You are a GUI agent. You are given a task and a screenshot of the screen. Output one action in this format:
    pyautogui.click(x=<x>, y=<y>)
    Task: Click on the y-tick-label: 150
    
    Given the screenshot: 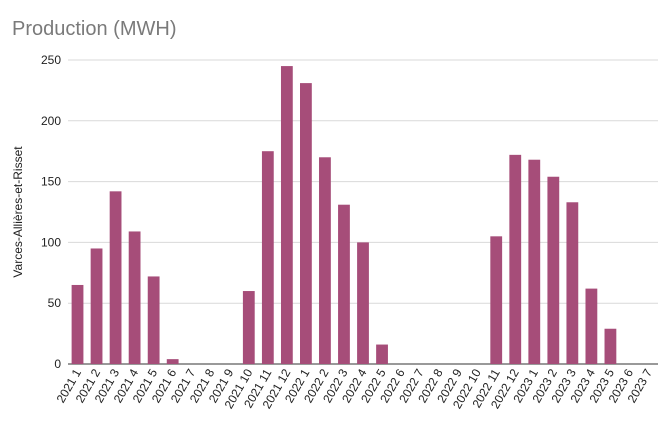 What is the action you would take?
    pyautogui.click(x=51, y=182)
    